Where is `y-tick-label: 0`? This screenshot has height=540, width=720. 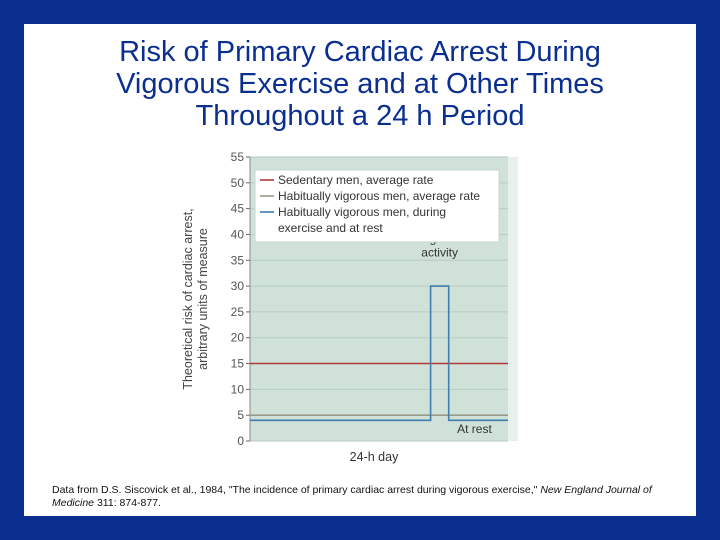
y-tick-label: 0 is located at coordinates (240, 441).